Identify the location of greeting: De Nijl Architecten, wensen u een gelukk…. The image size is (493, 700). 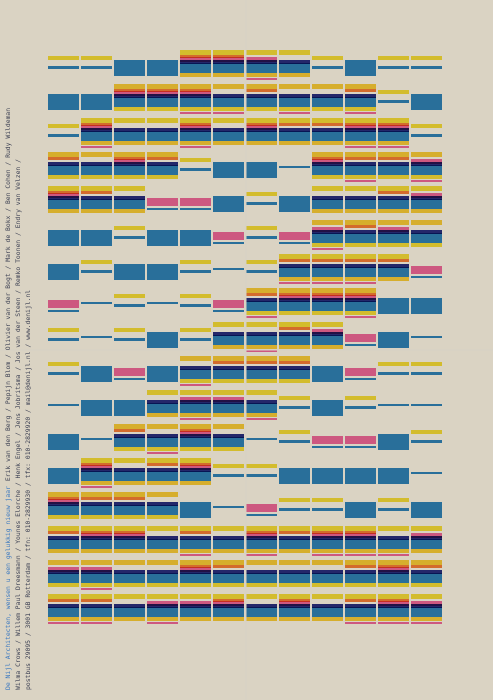
(8, 588).